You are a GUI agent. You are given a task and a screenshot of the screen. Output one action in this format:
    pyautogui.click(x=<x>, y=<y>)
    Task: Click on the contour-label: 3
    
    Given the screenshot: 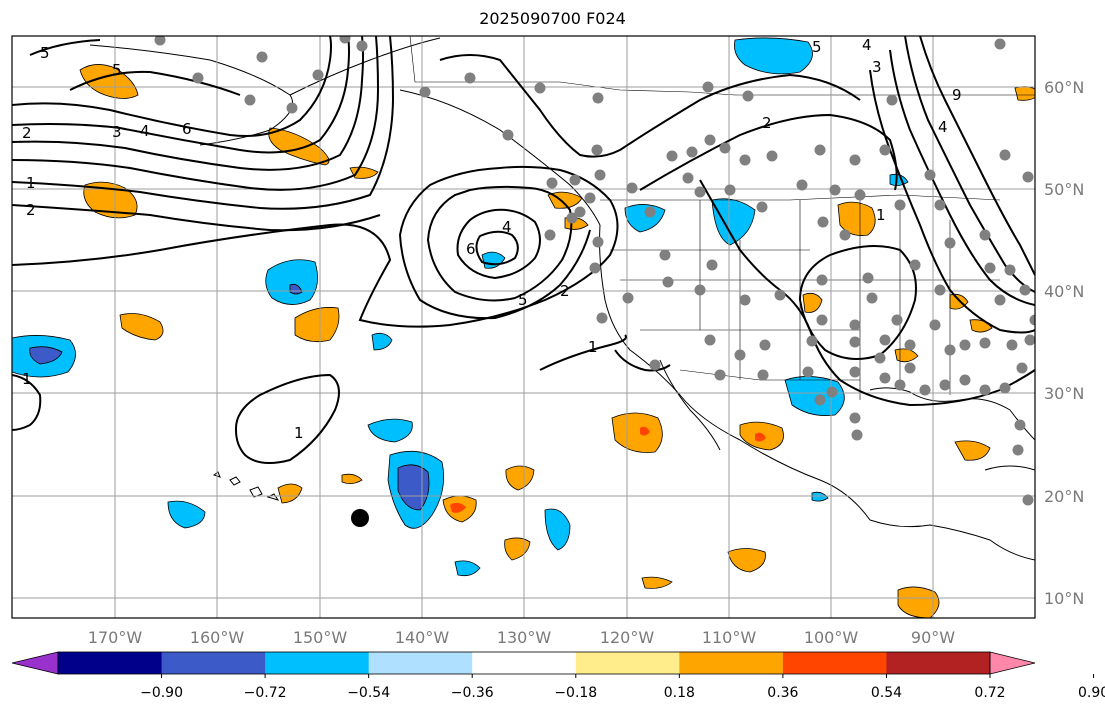 What is the action you would take?
    pyautogui.click(x=117, y=132)
    